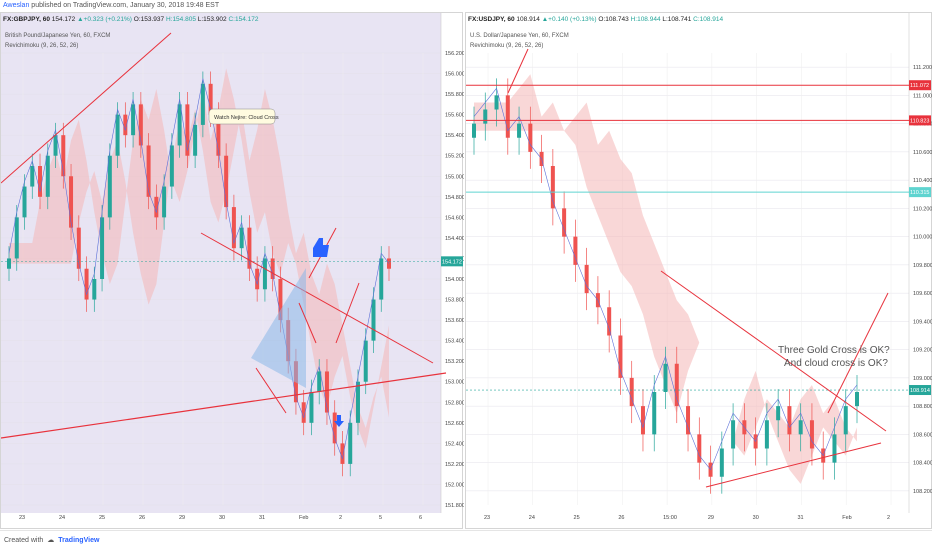 The width and height of the screenshot is (932, 551). I want to click on price-tick-label: 154.400, so click(454, 239).